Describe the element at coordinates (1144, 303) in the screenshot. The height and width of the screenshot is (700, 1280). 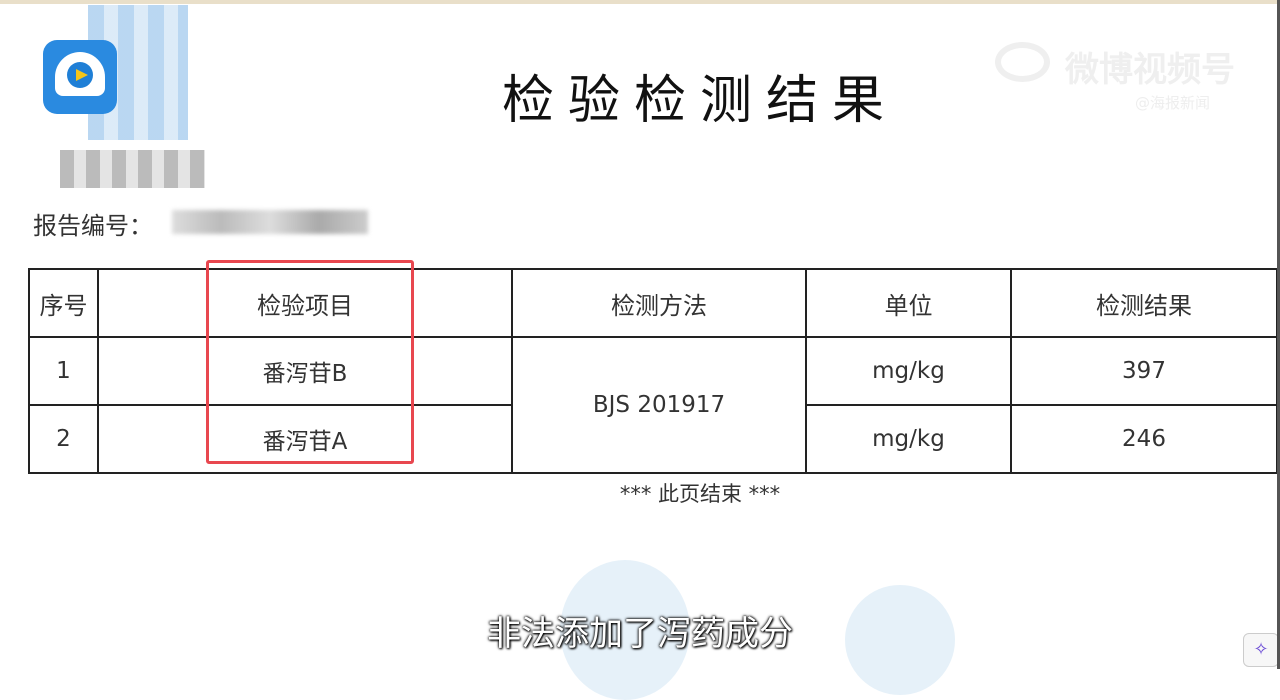
I see `header-result: 检测结果` at that location.